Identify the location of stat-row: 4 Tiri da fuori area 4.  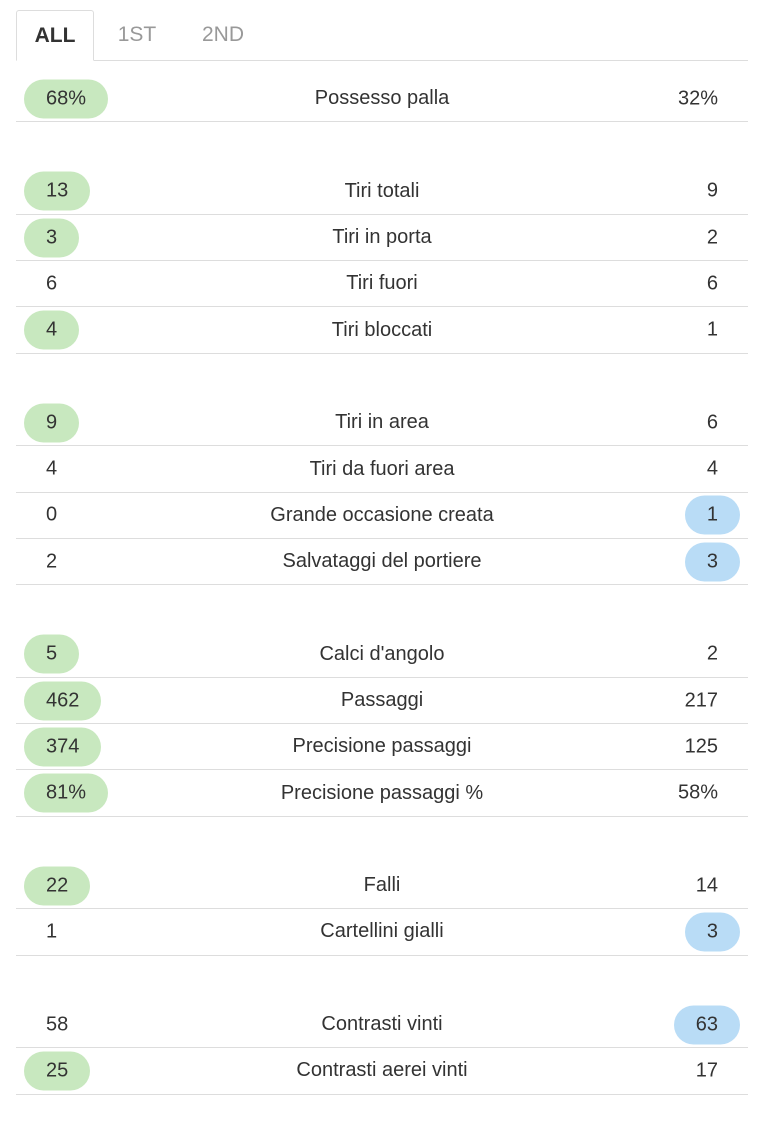
(382, 469).